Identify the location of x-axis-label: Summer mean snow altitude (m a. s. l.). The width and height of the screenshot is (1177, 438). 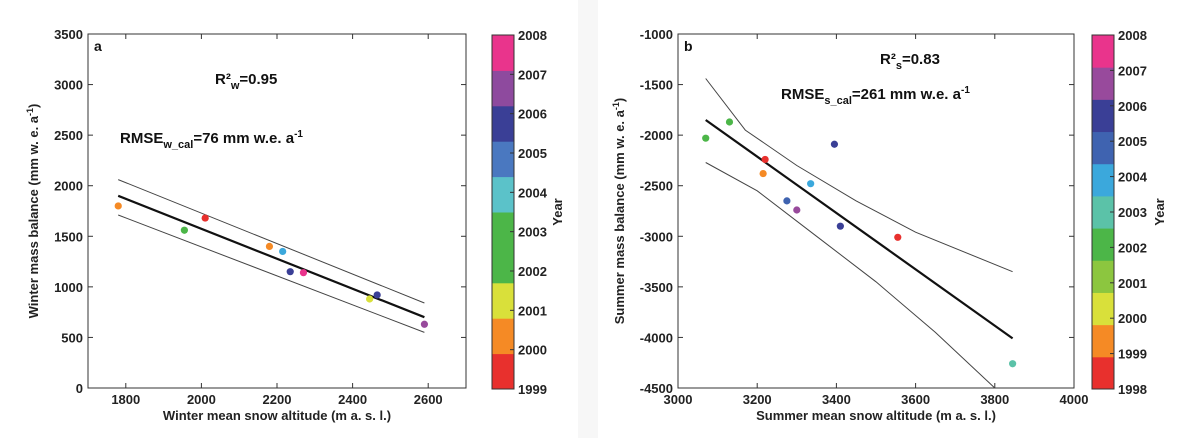
(876, 415).